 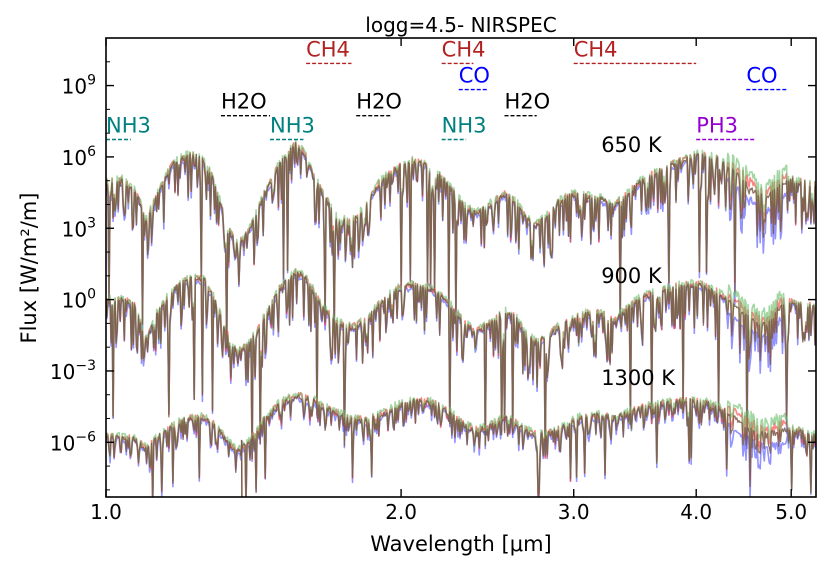 What do you see at coordinates (460, 544) in the screenshot?
I see `x-axis-label: Wavelength [μm]` at bounding box center [460, 544].